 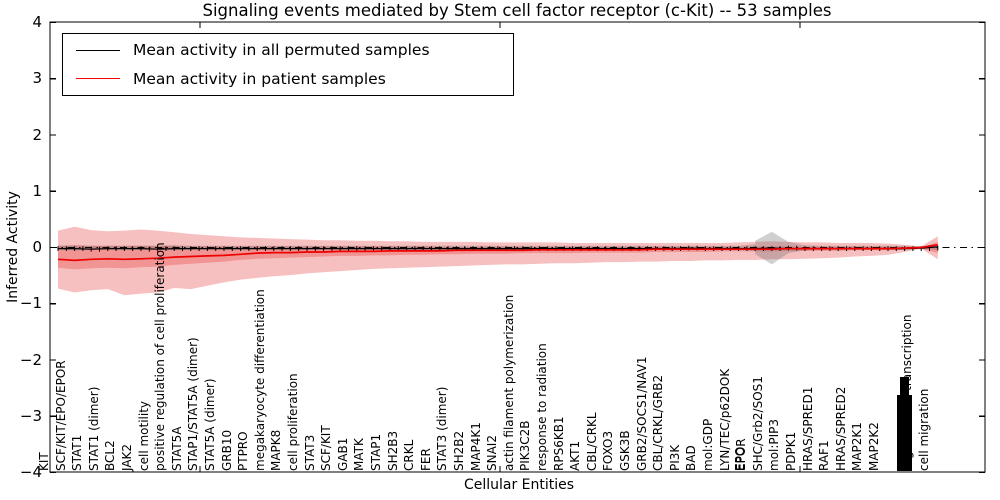 What do you see at coordinates (492, 453) in the screenshot?
I see `x-tick-label: SNAI2` at bounding box center [492, 453].